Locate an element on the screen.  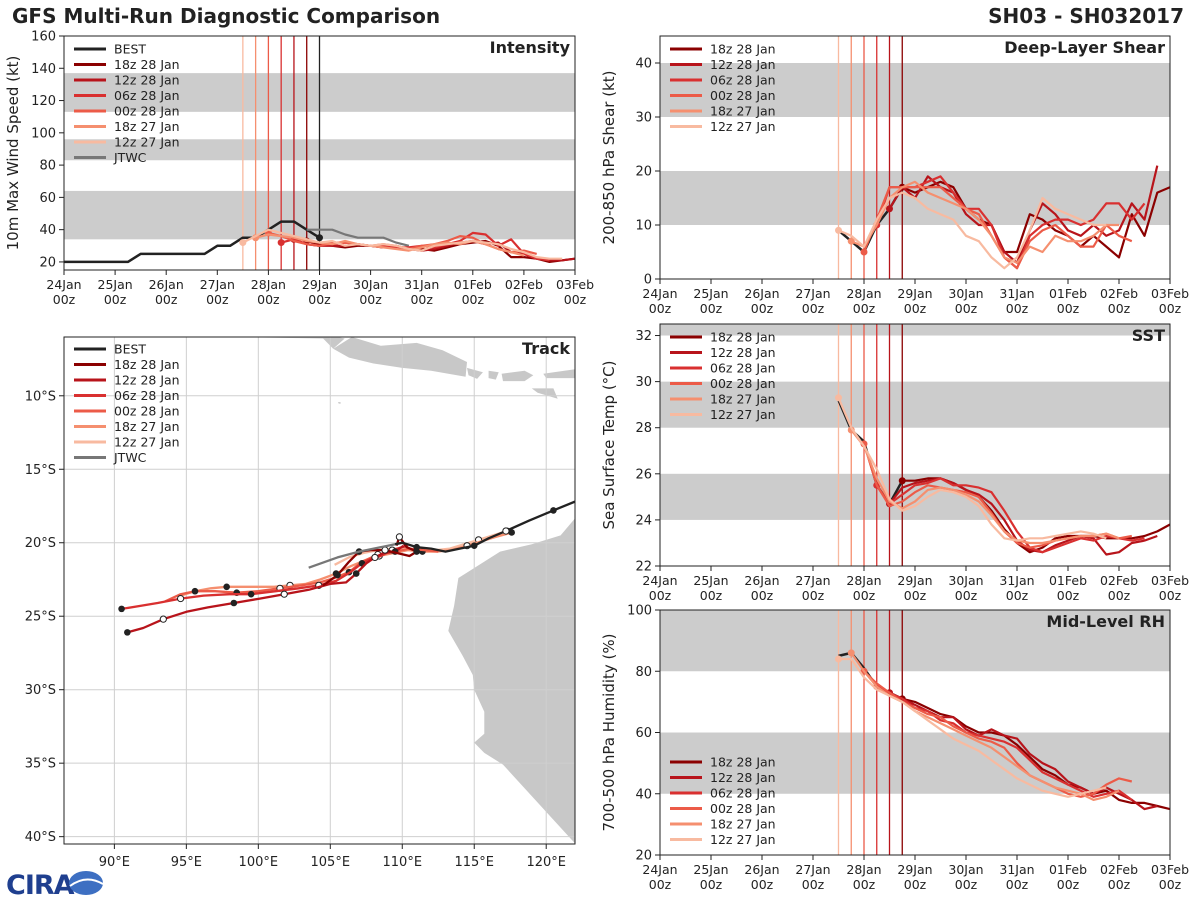
shear-series-12z-28-jan is located at coordinates (1023, 214).